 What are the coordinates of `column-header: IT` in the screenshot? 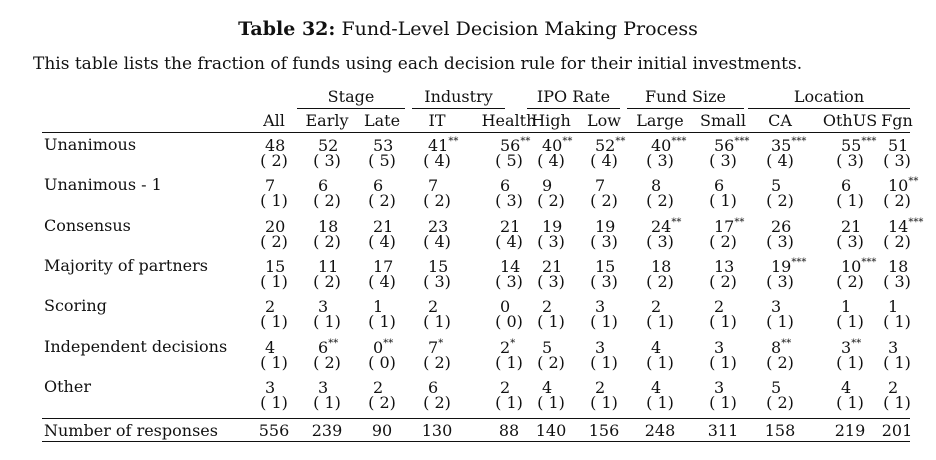 It's located at (437, 120).